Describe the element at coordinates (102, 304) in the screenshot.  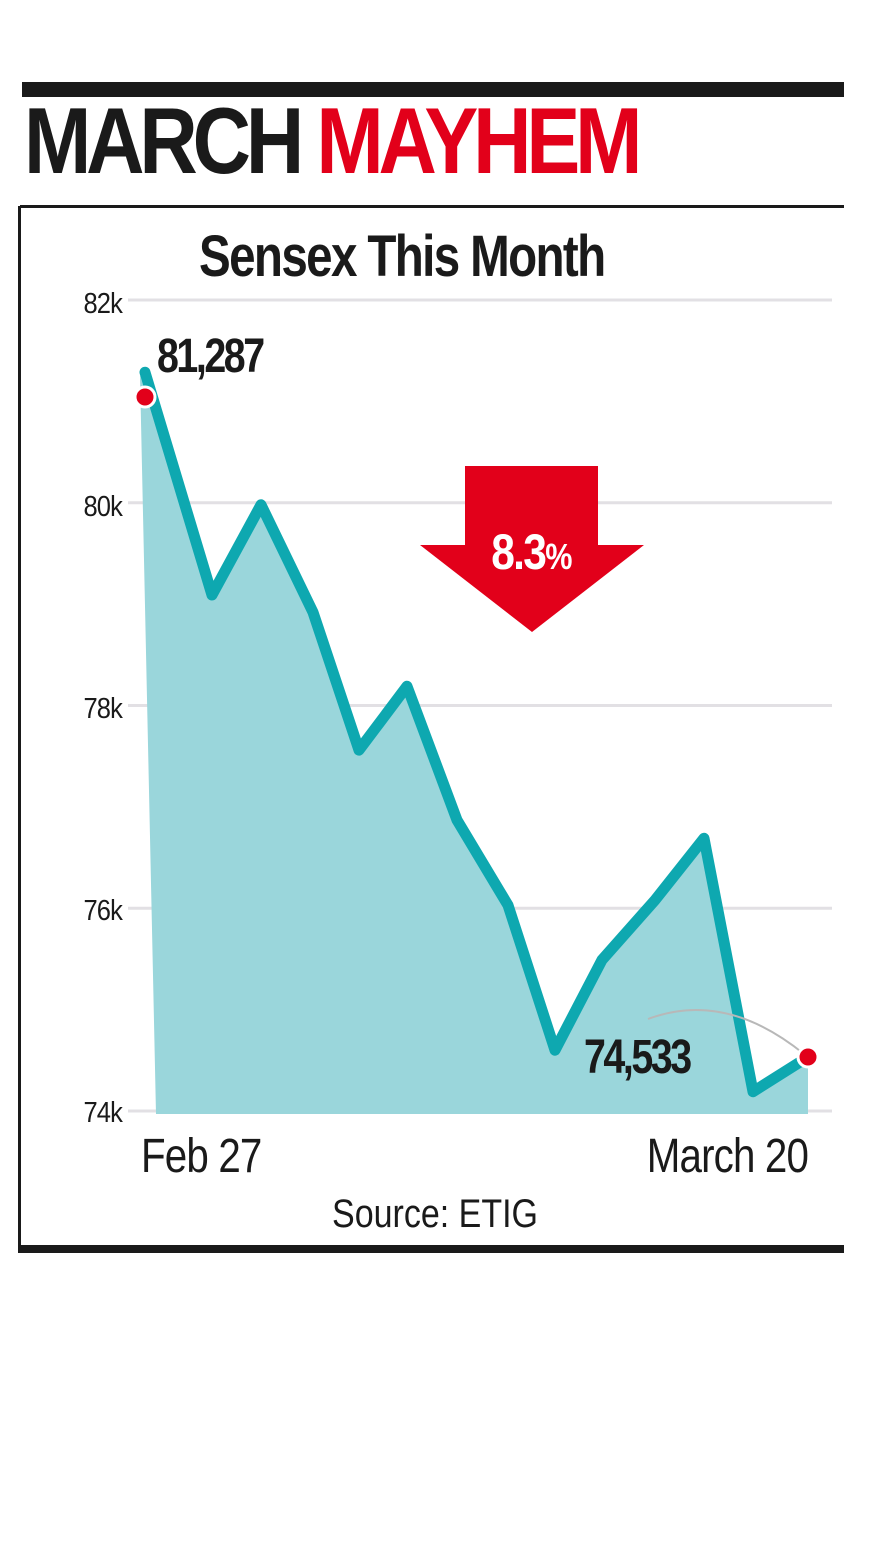
I see `y-tick-82k: 82k` at that location.